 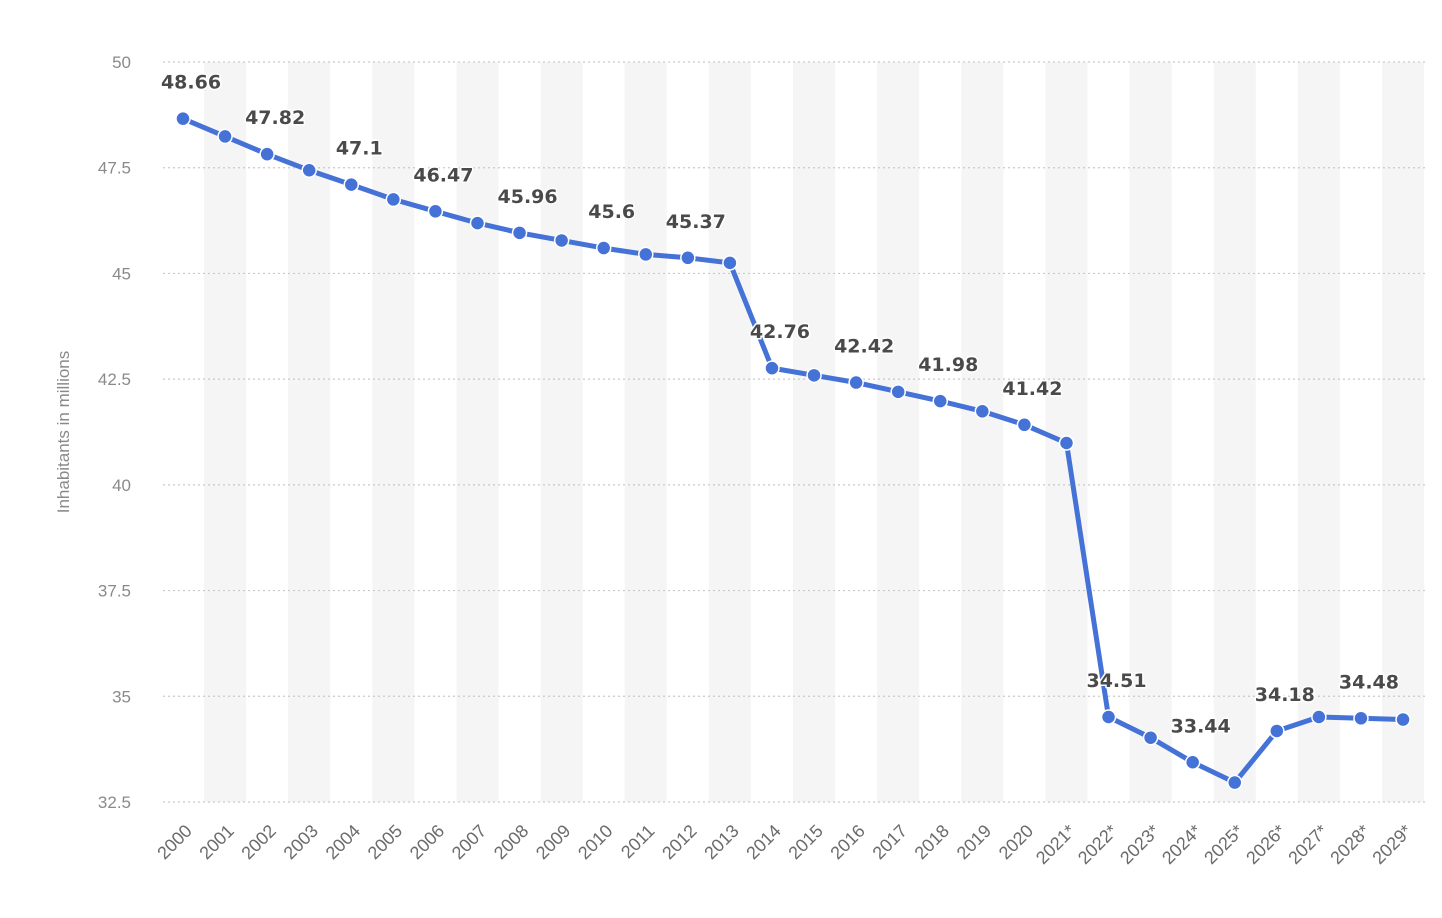 I want to click on y-tick-label: 50, so click(x=121, y=62).